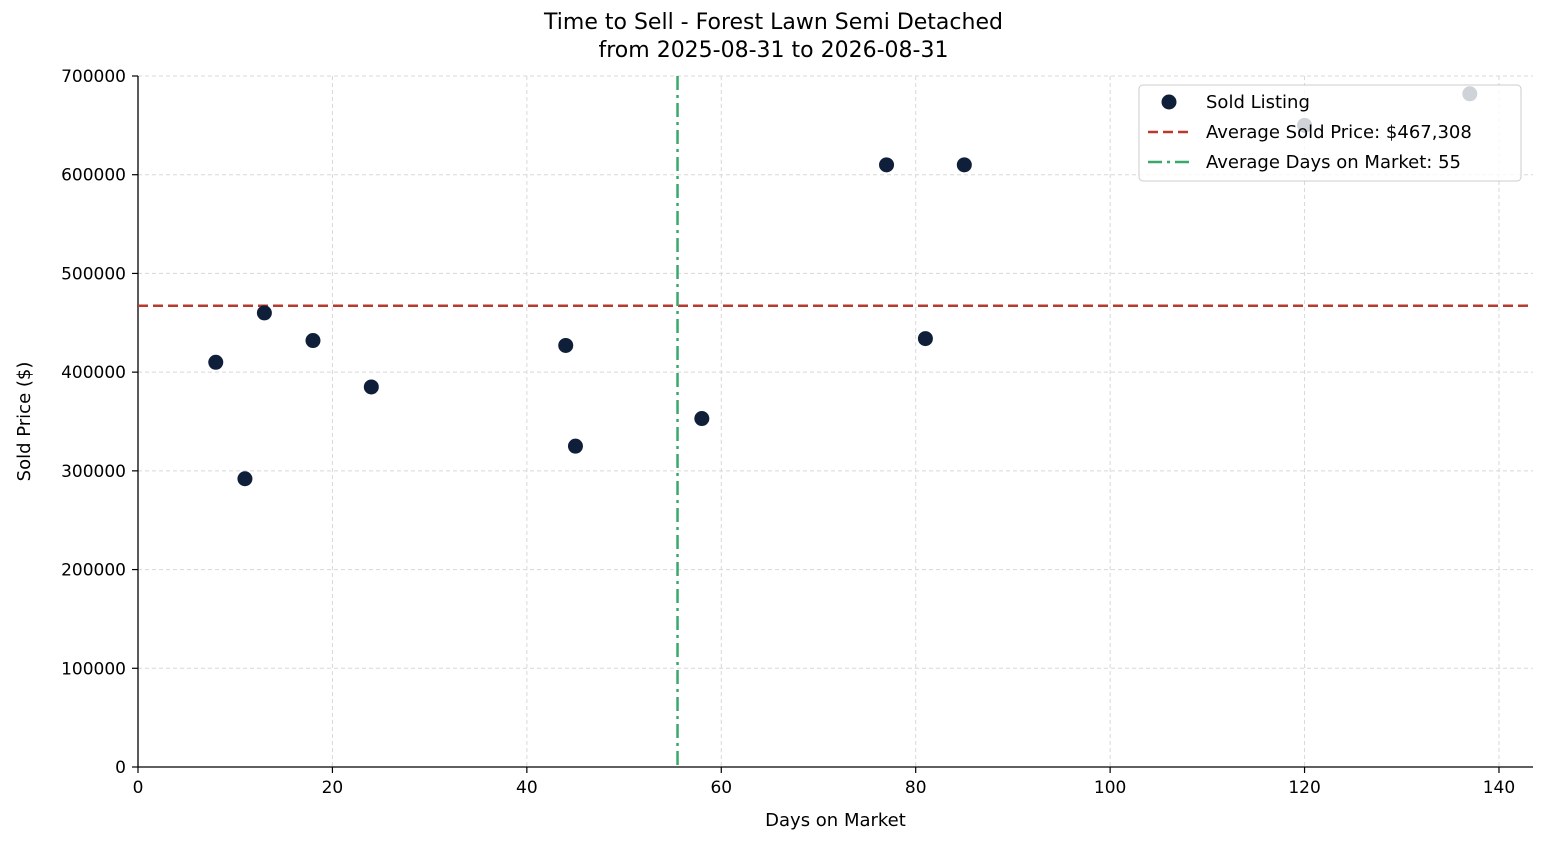 This screenshot has width=1547, height=845. Describe the element at coordinates (1499, 788) in the screenshot. I see `x-tick-label: 140` at that location.